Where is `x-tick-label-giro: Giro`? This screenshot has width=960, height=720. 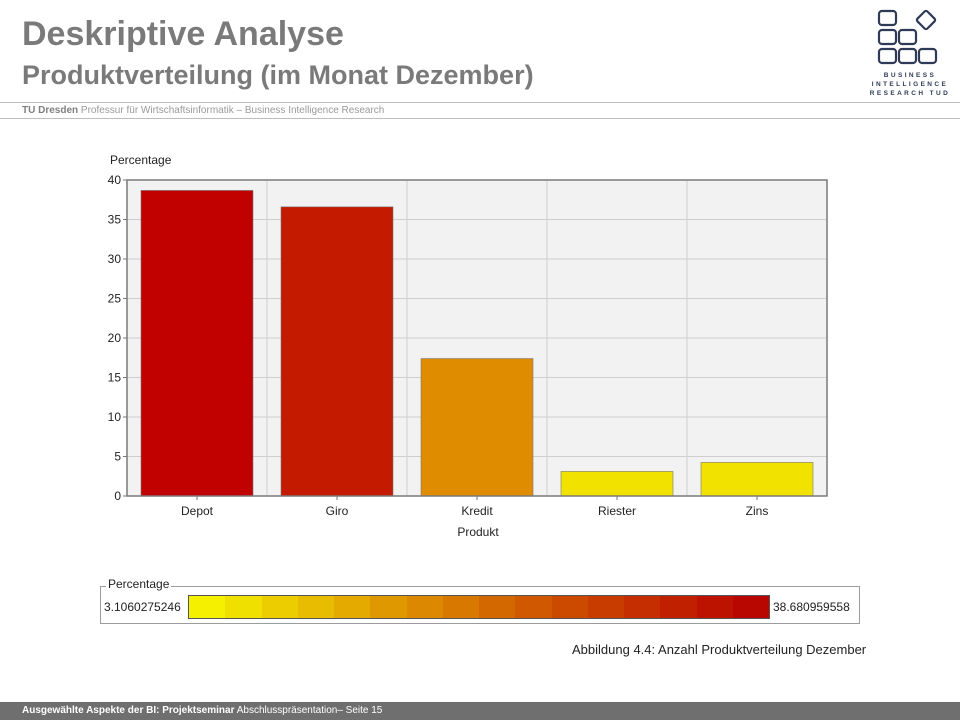 x-tick-label-giro: Giro is located at coordinates (337, 511).